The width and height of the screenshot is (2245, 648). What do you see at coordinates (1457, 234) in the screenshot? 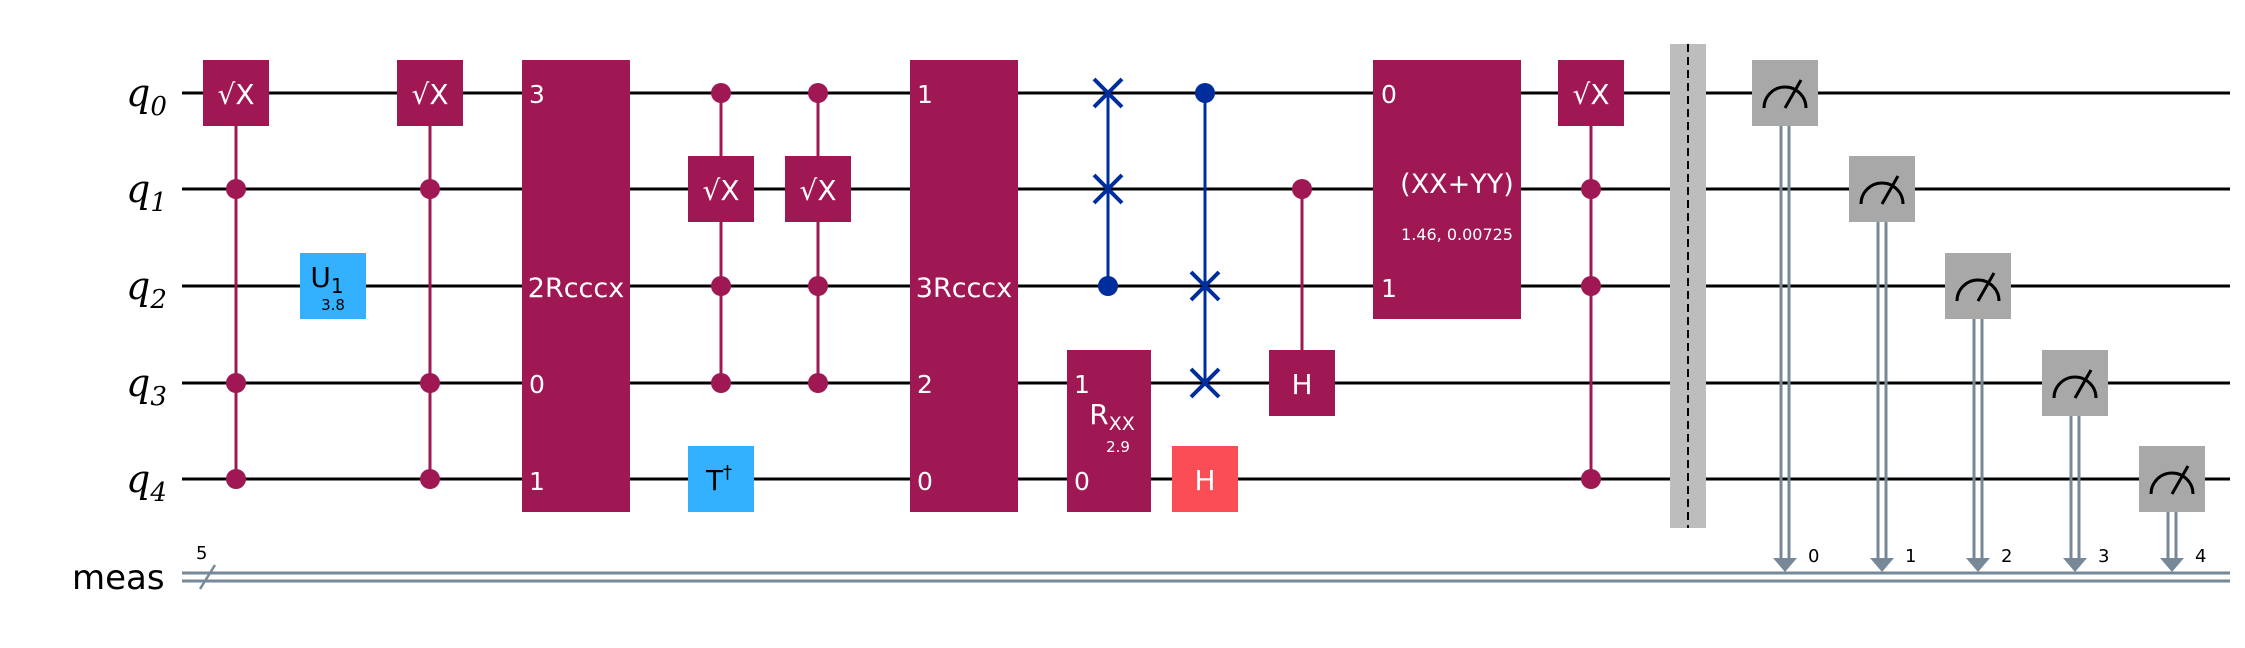
I see `svg-text: 1.46, 0.00725` at bounding box center [1457, 234].